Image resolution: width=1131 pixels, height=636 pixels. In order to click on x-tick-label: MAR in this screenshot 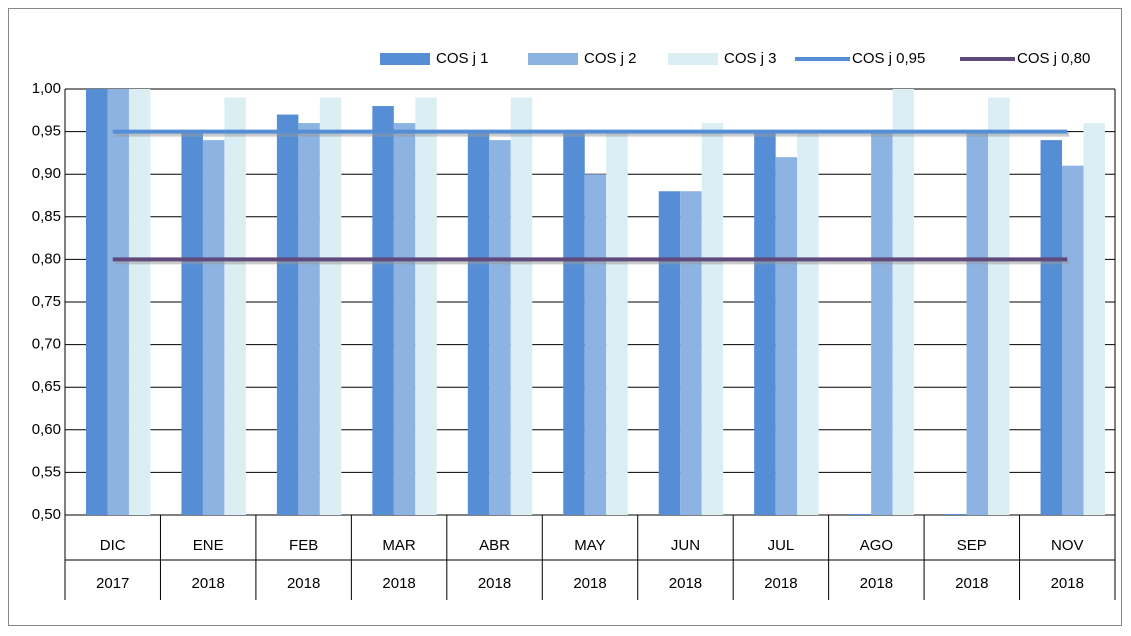, I will do `click(399, 545)`.